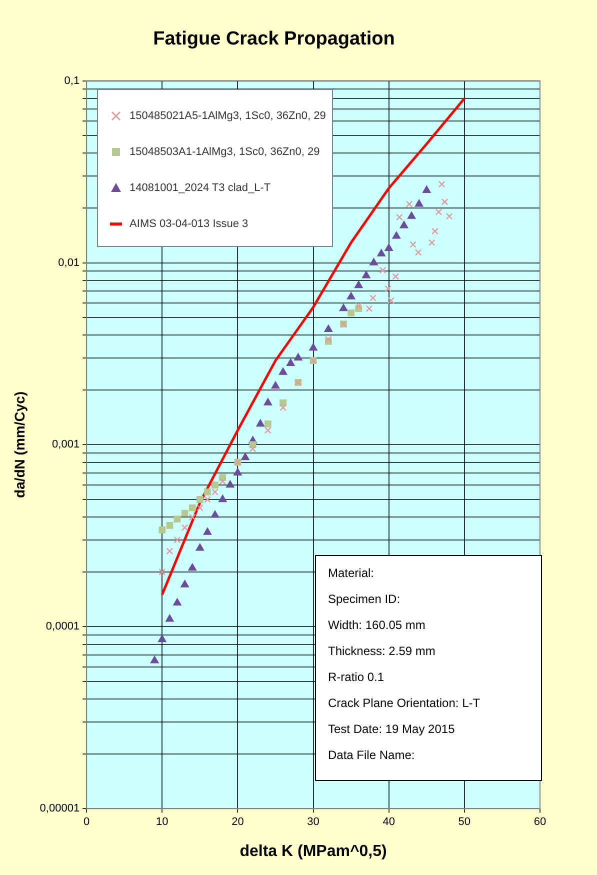  Describe the element at coordinates (313, 851) in the screenshot. I see `x-axis-title: delta K (MPam^0,5)` at that location.